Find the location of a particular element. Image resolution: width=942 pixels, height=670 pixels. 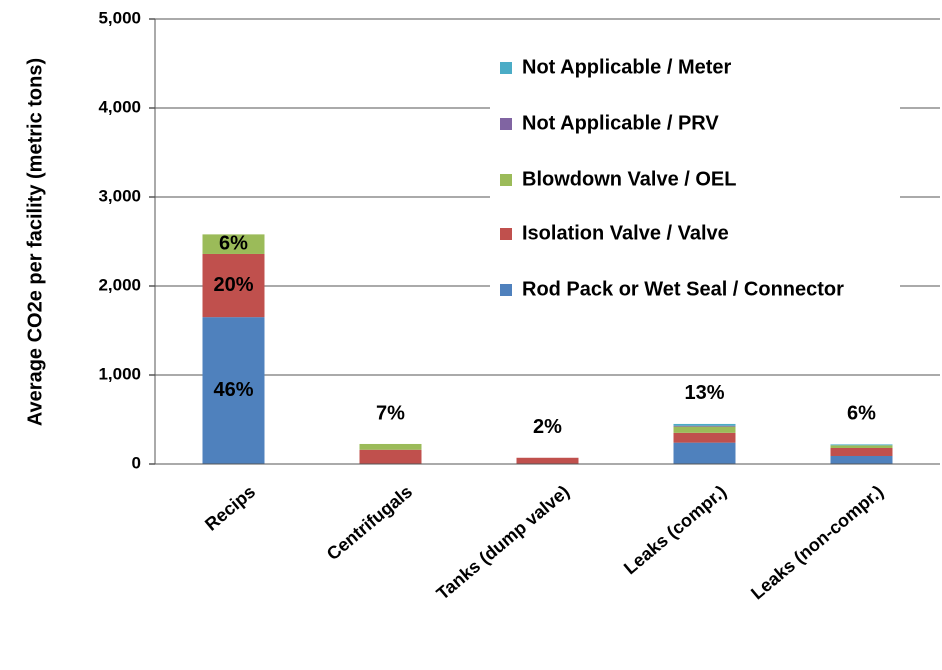

y-tick-label: 3,000 is located at coordinates (119, 195).